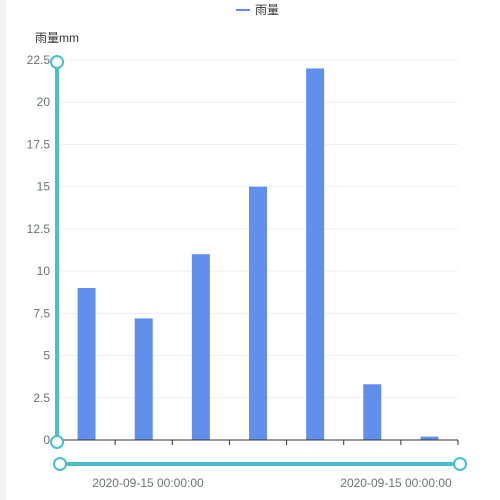 This screenshot has width=500, height=500. Describe the element at coordinates (44, 102) in the screenshot. I see `y-tick-label: 20` at that location.